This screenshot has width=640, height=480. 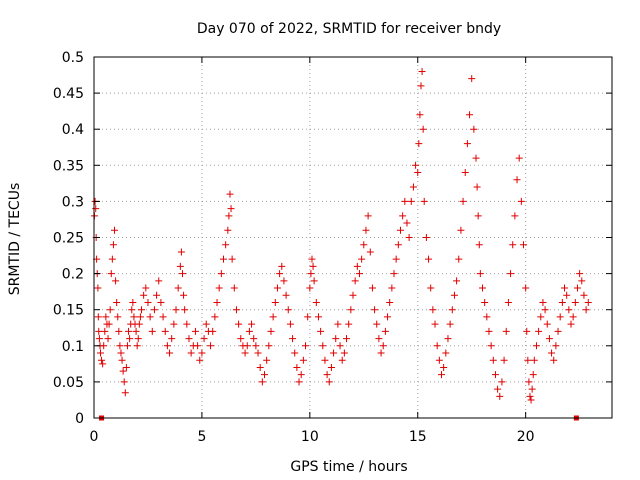 What do you see at coordinates (15, 239) in the screenshot?
I see `y-axis-label: SRMTID / TECUs` at bounding box center [15, 239].